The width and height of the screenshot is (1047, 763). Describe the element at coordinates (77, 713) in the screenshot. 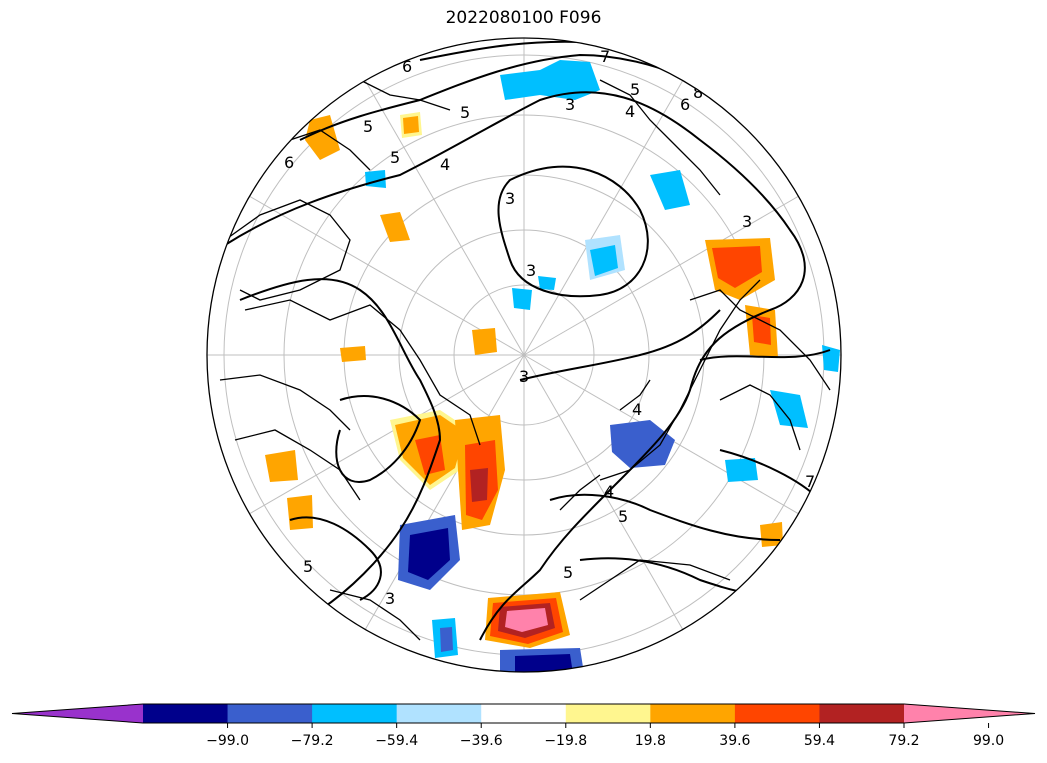

I see `colorbar-extend-low` at that location.